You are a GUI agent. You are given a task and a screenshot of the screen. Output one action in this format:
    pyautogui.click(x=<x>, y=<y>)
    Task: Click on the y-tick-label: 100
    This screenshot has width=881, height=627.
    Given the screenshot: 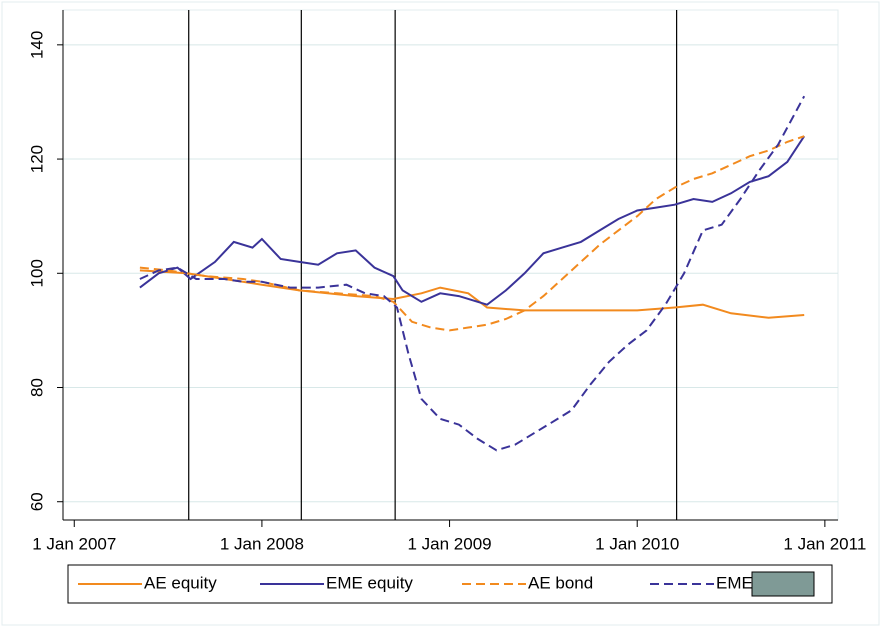 What is the action you would take?
    pyautogui.click(x=36, y=273)
    